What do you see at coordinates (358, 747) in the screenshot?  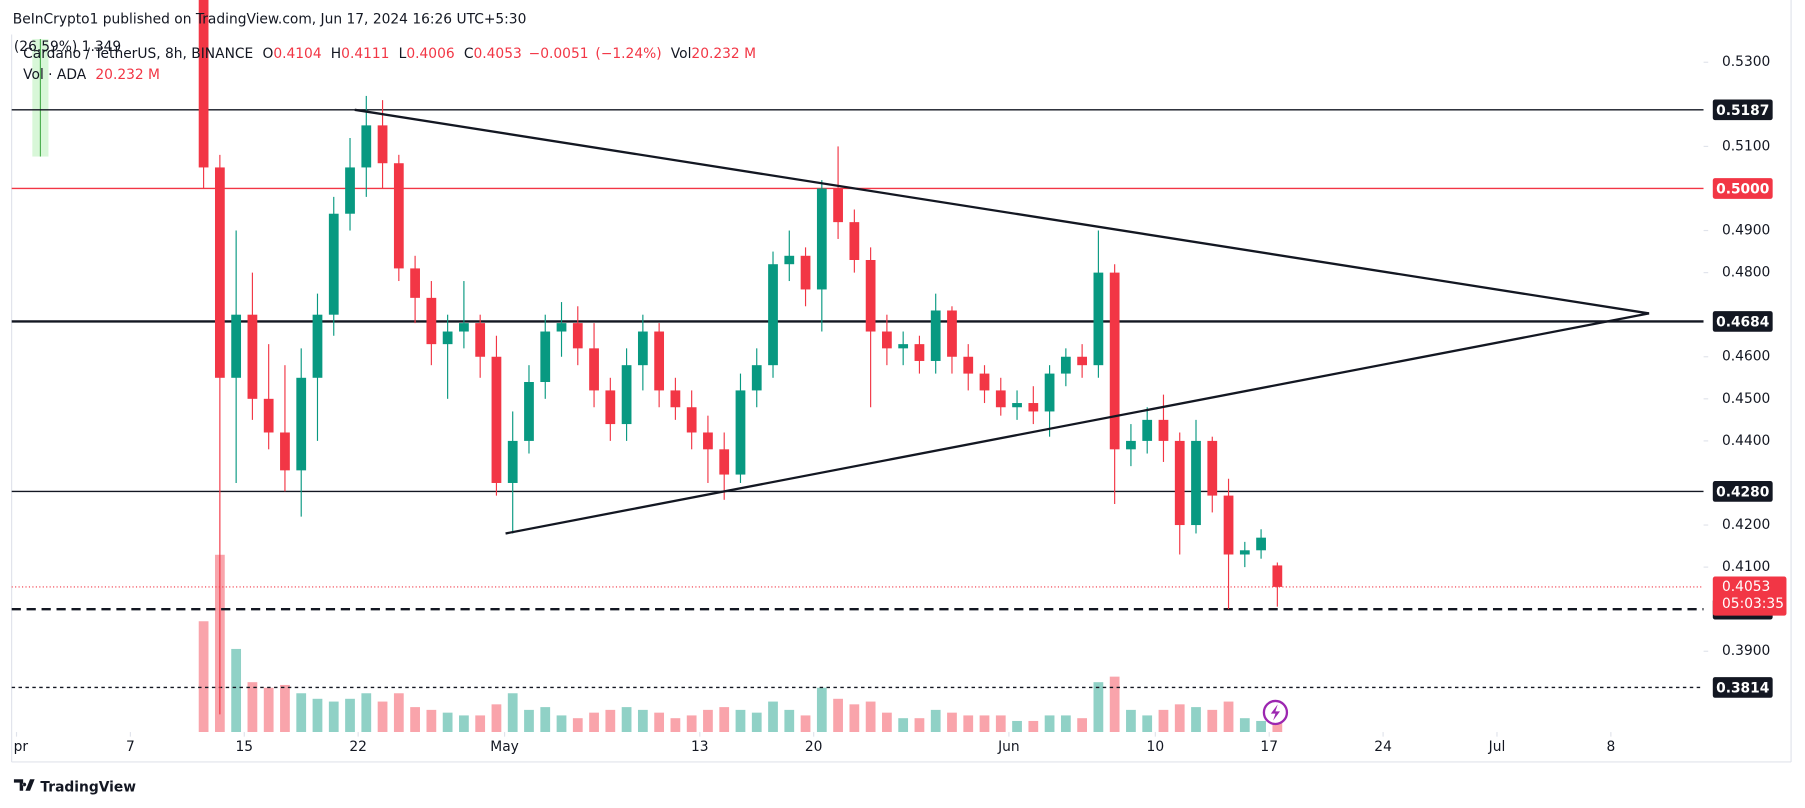 I see `x-tick-label: 22` at bounding box center [358, 747].